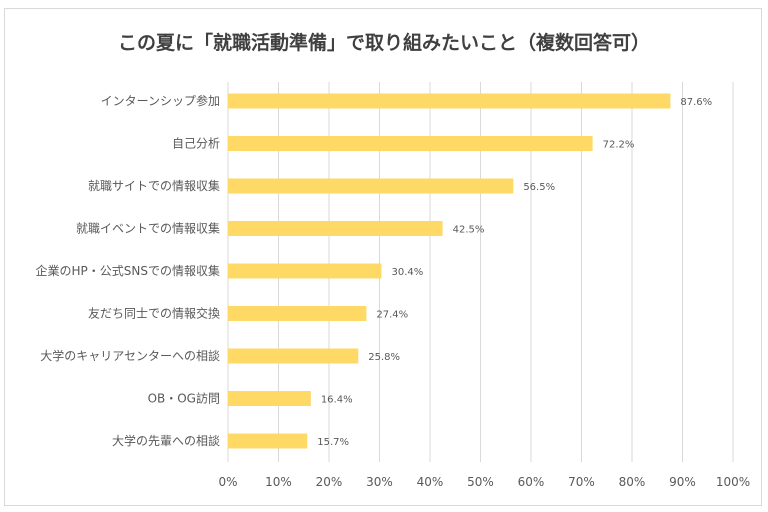 The image size is (768, 512). What do you see at coordinates (184, 398) in the screenshot?
I see `category-label: OB・OG訪問` at bounding box center [184, 398].